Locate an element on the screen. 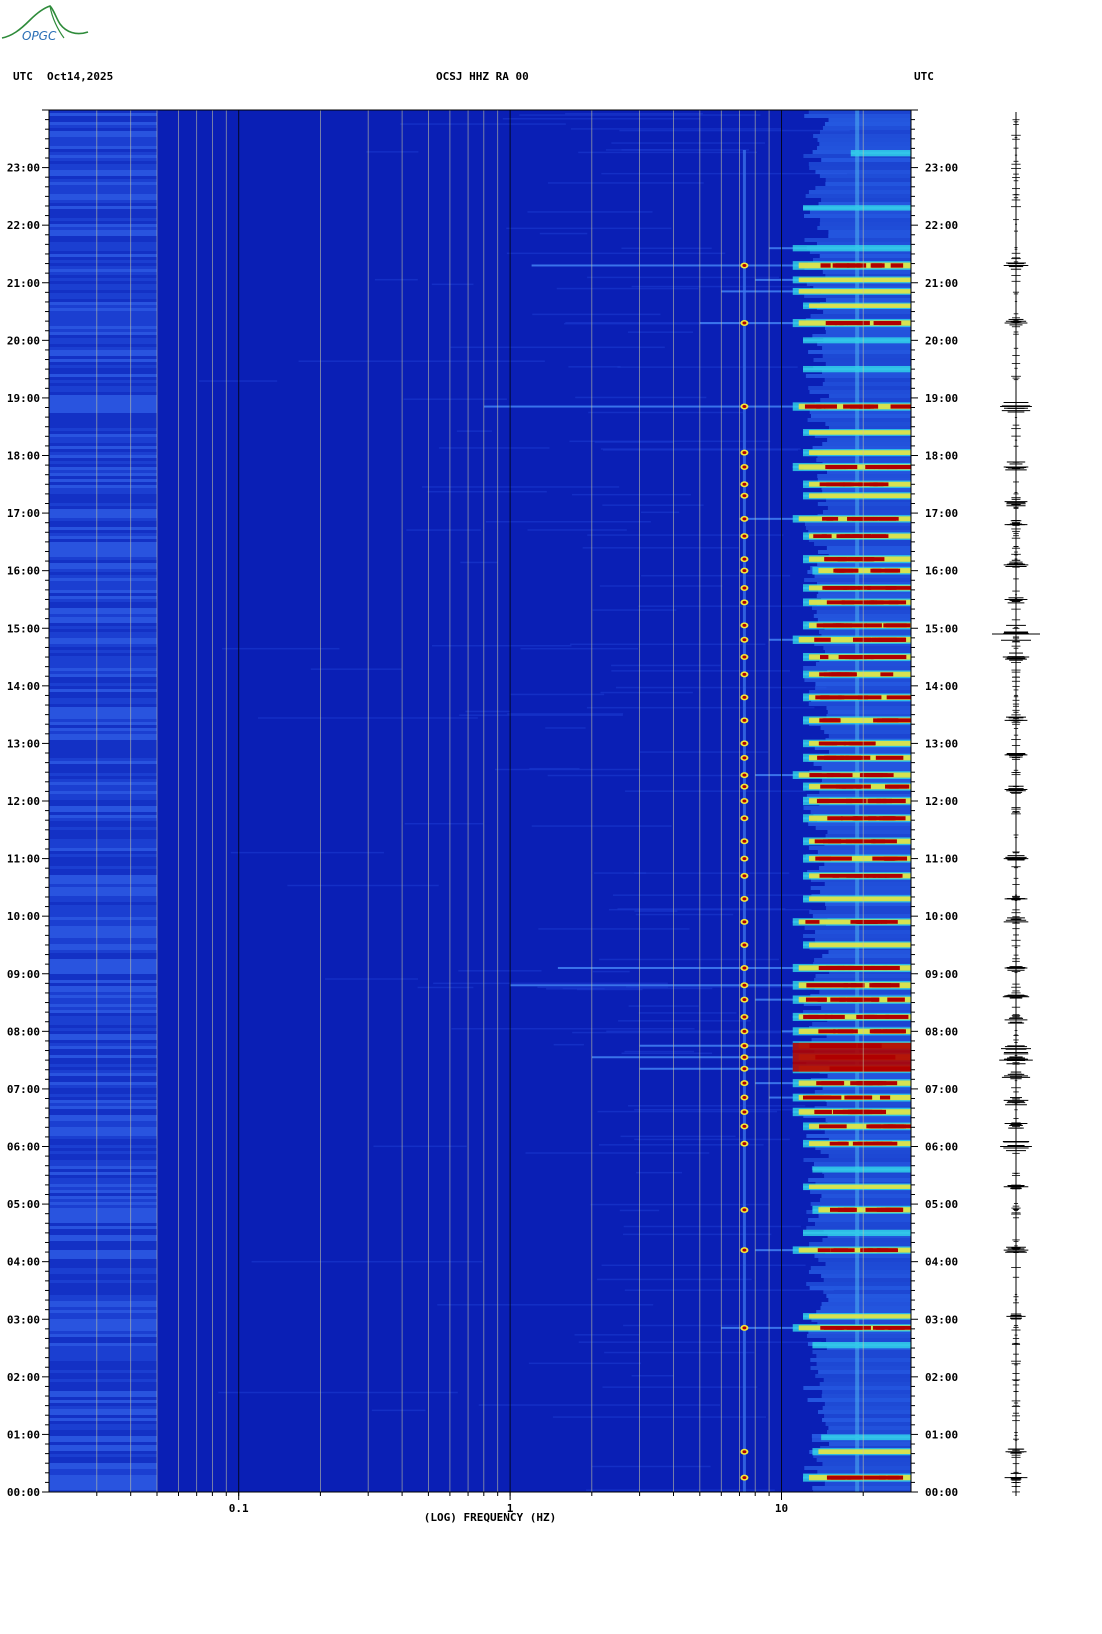 The width and height of the screenshot is (1102, 1634). y-tick-label-right: 07:00 is located at coordinates (941, 1089).